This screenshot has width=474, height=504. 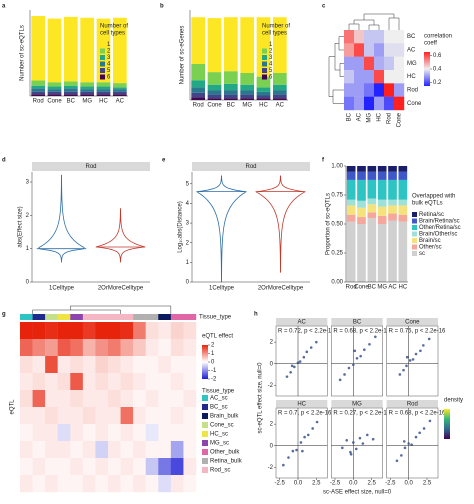 What do you see at coordinates (13, 407) in the screenshot?
I see `y-axis-label: eQTL` at bounding box center [13, 407].